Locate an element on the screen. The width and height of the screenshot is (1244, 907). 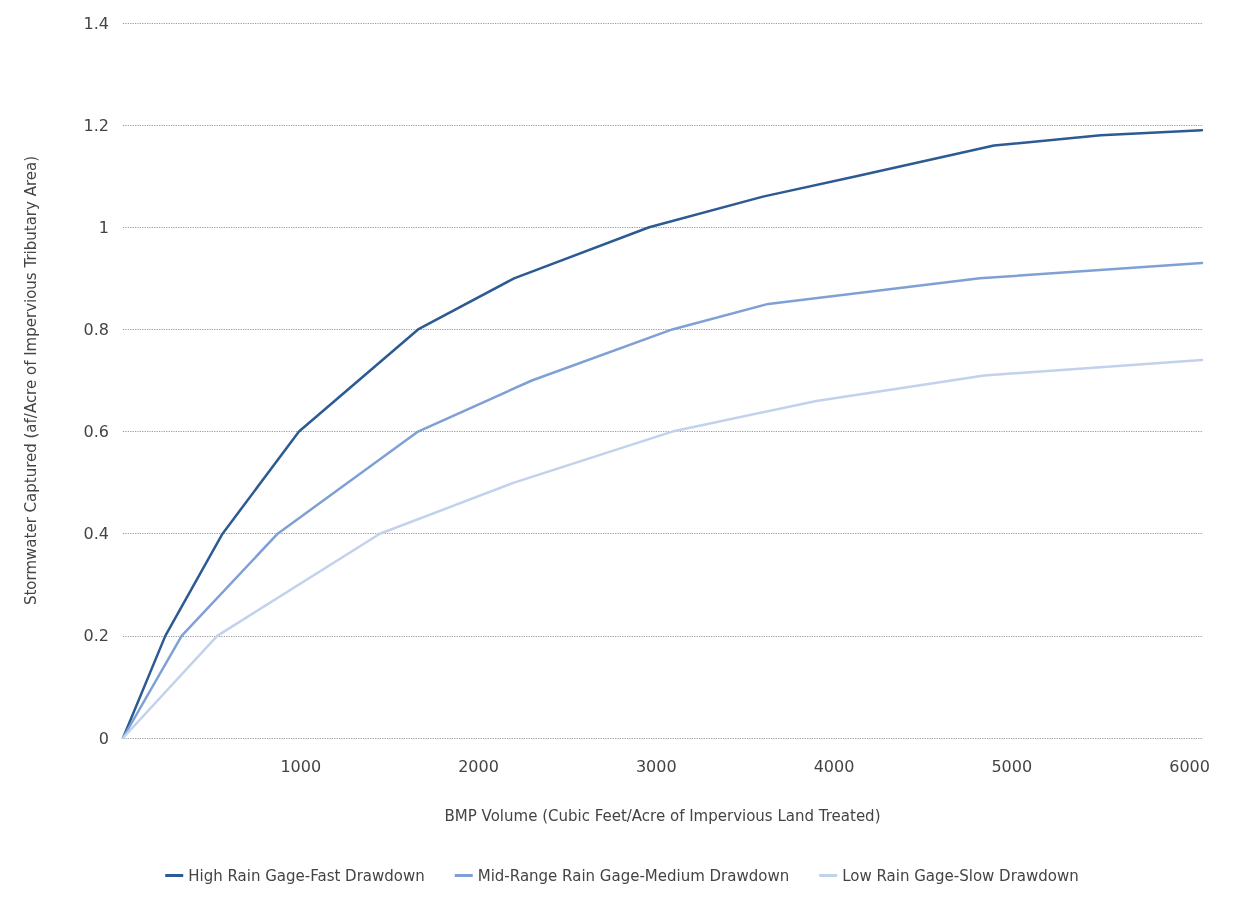
legend-label: Low Rain Gage-Slow Drawdown is located at coordinates (960, 875).